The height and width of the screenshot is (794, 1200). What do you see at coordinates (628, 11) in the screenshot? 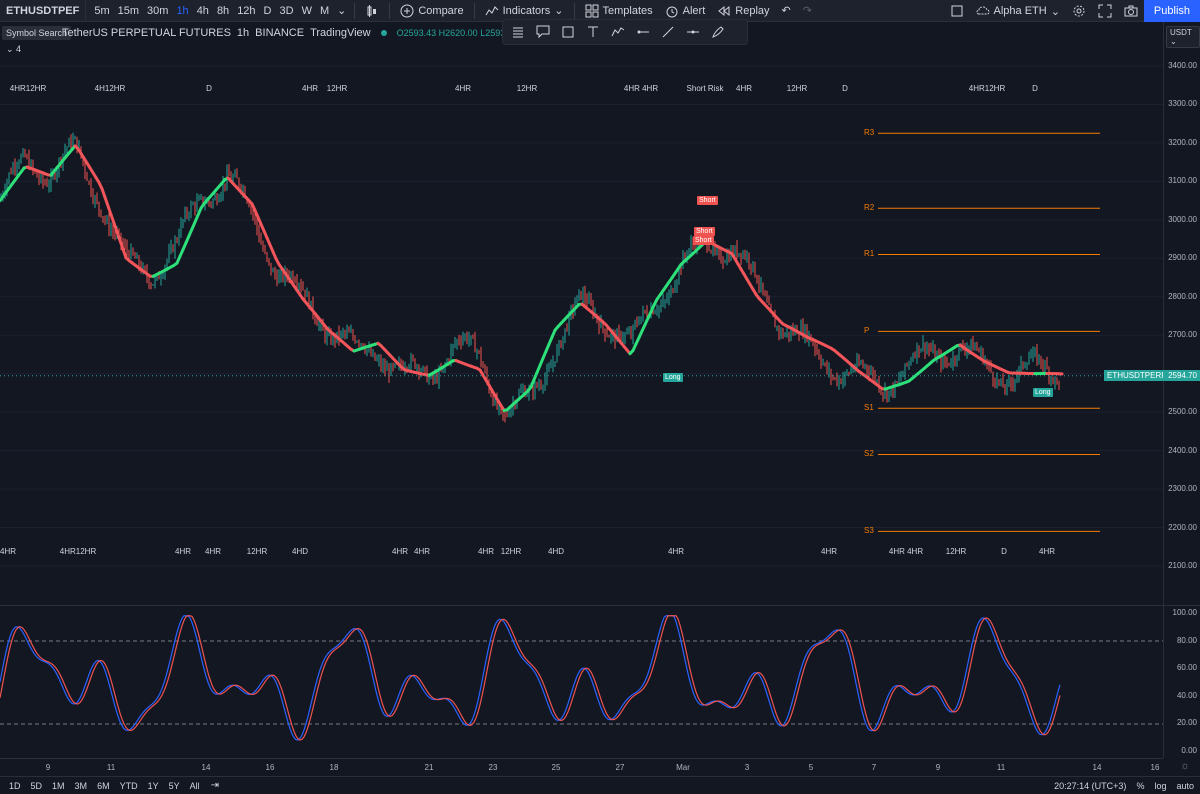
I see `templates-label: Templates` at bounding box center [628, 11].